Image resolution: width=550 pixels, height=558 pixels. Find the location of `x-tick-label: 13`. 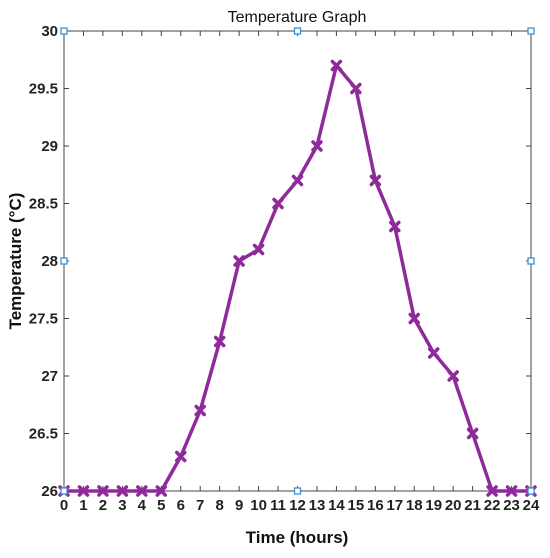

x-tick-label: 13 is located at coordinates (317, 505).